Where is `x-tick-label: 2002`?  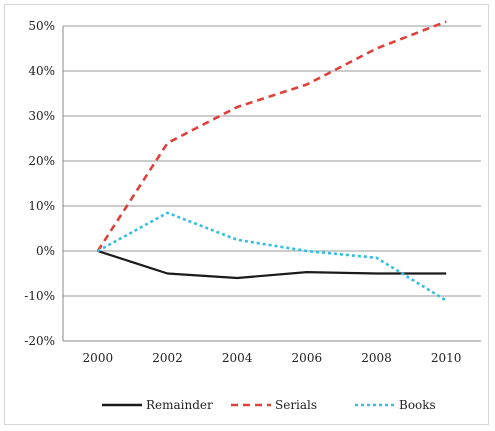 x-tick-label: 2002 is located at coordinates (167, 358).